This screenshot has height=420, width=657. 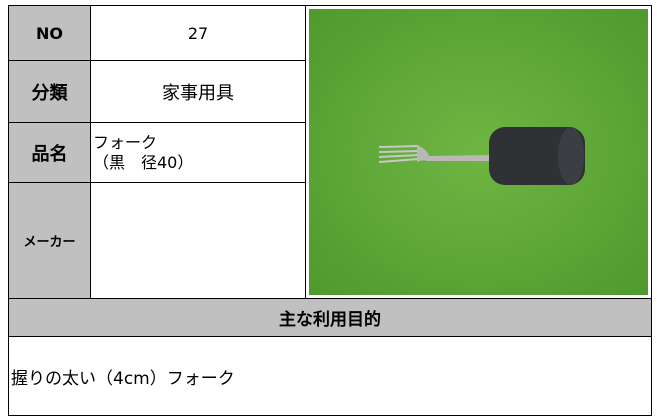 What do you see at coordinates (49, 152) in the screenshot?
I see `label-cell: 品名` at bounding box center [49, 152].